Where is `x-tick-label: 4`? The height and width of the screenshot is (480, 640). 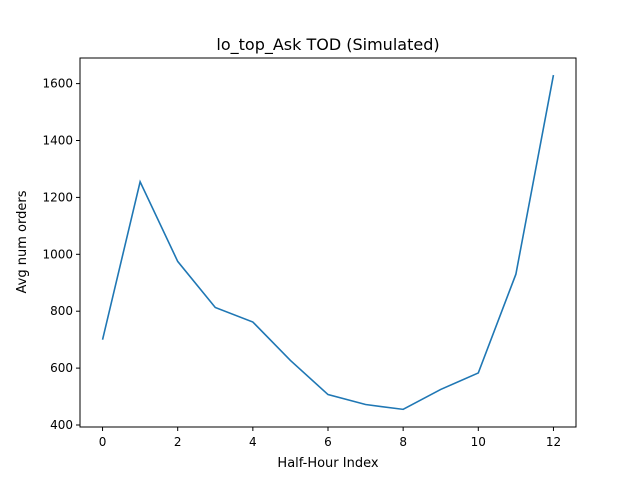 x-tick-label: 4 is located at coordinates (253, 442).